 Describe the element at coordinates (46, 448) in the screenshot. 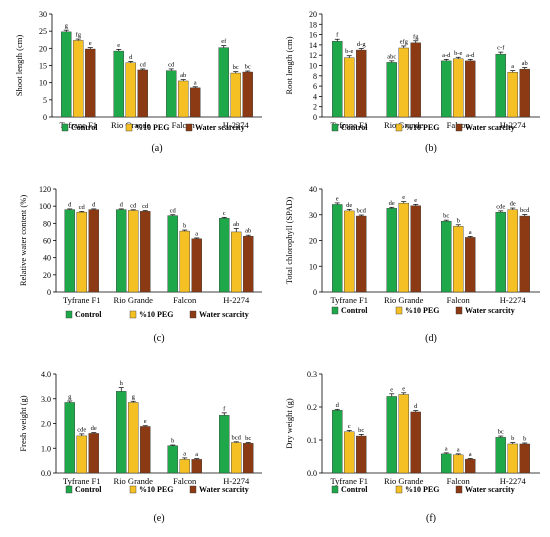

I see `y-tick-label: 1.0` at that location.